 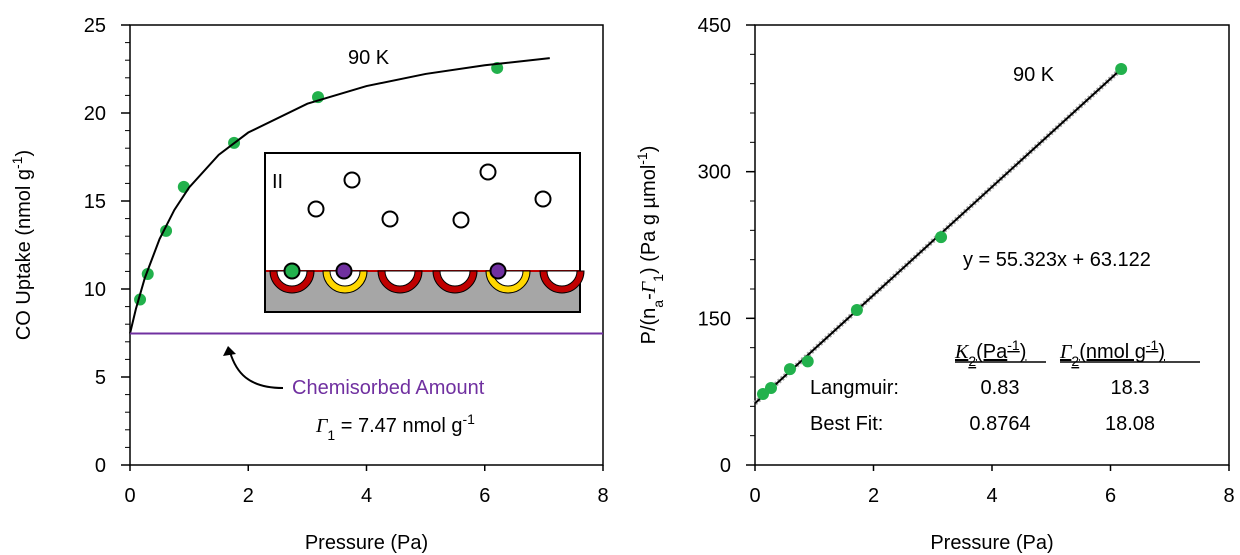 I want to click on label-part: P/(n, so click(x=649, y=326).